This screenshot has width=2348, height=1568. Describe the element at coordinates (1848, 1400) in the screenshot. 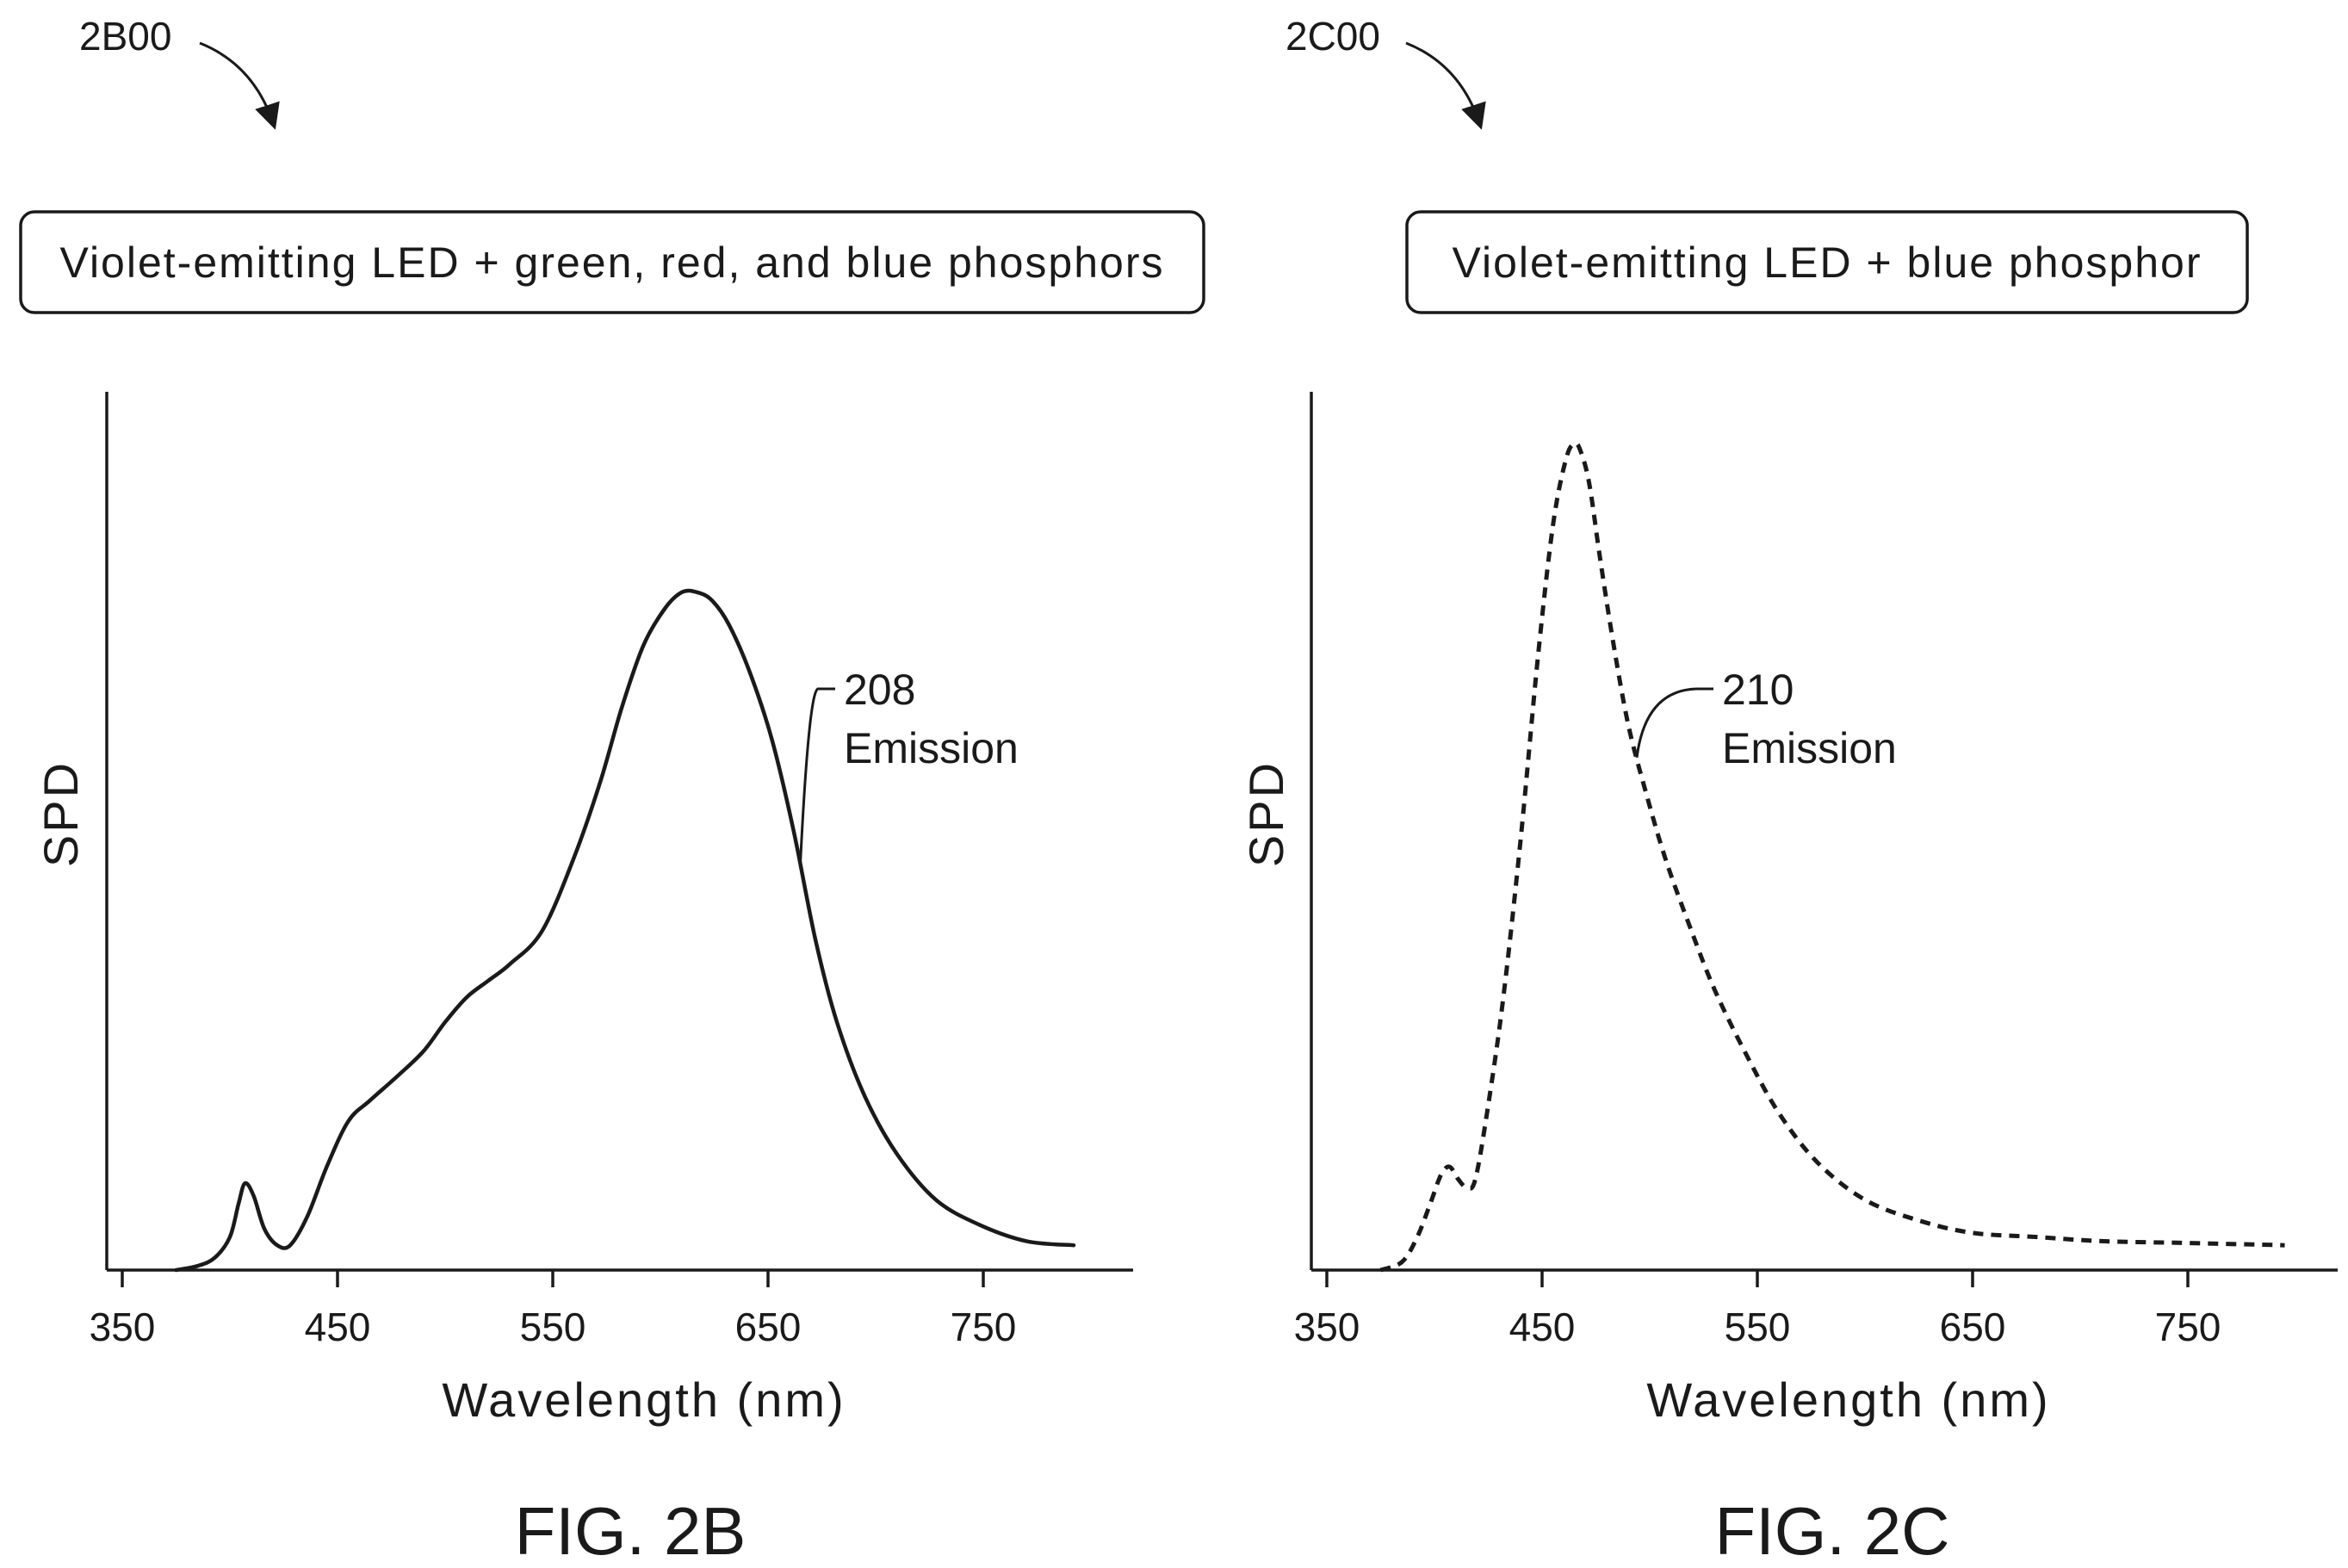

I see `x-axis-label-2c: Wavelength (nm)` at that location.